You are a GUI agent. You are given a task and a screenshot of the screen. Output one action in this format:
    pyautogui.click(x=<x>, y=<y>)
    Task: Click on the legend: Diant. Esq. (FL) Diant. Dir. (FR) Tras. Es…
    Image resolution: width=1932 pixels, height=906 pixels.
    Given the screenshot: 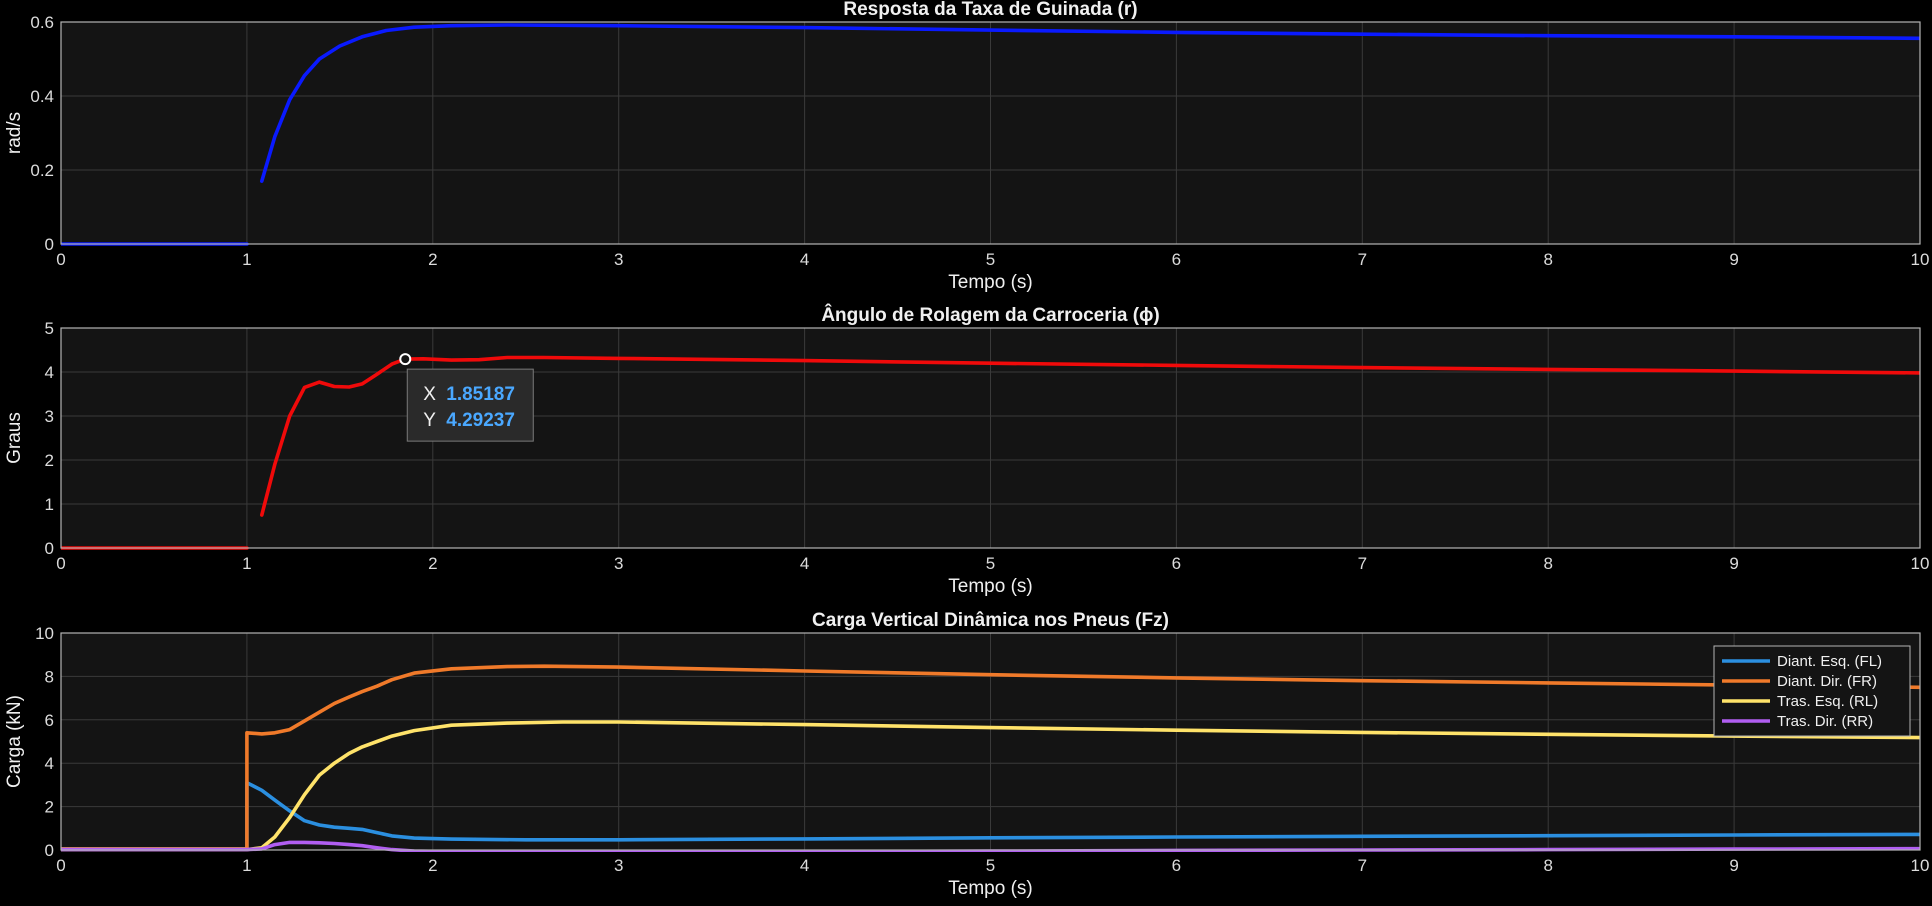 What is the action you would take?
    pyautogui.click(x=1812, y=691)
    